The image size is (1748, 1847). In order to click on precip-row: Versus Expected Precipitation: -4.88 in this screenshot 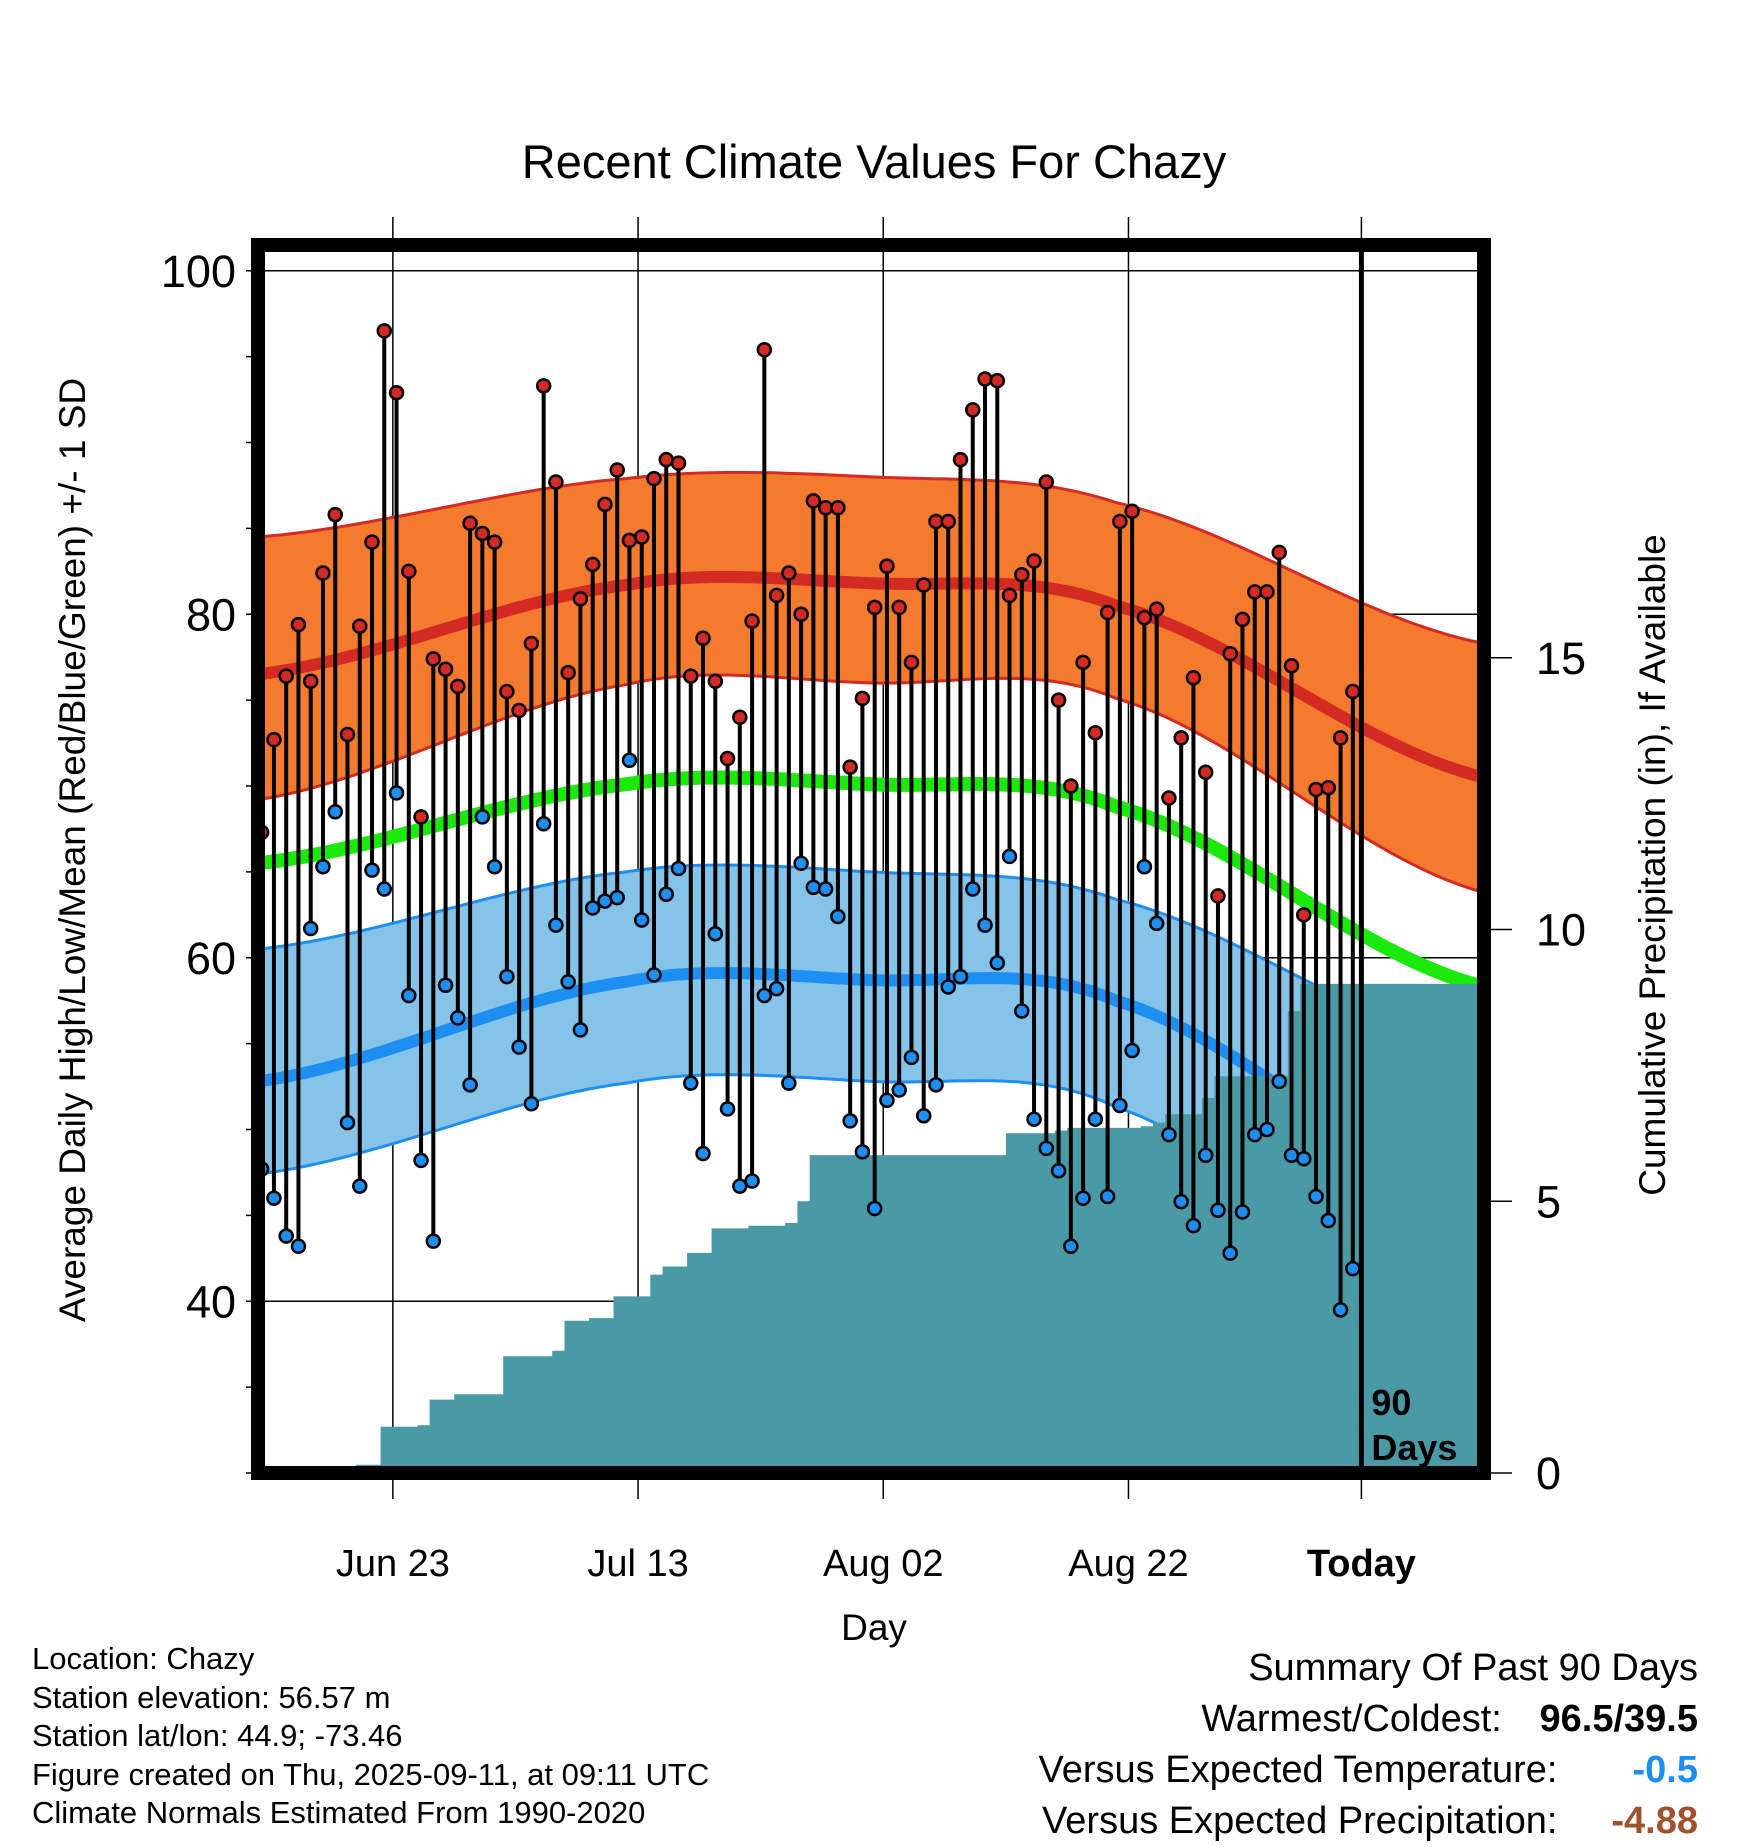, I will do `click(1368, 1821)`.